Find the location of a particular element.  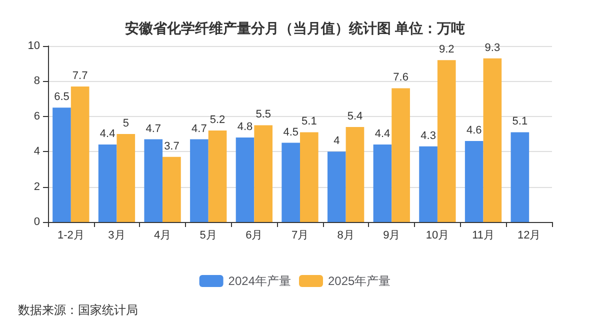

x-tick-label: 8月 is located at coordinates (345, 236).